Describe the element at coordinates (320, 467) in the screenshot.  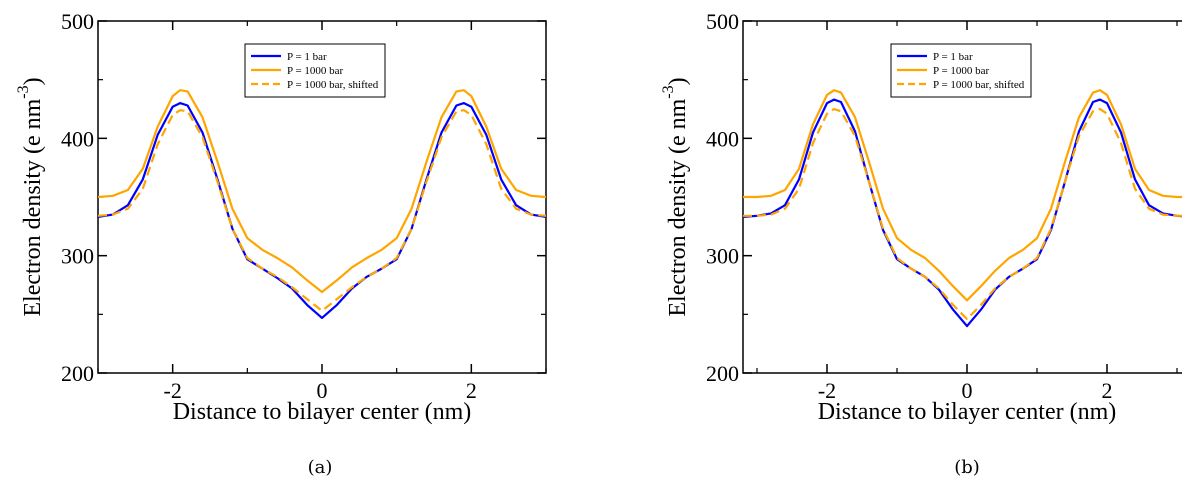
I see `subfigure-caption: (a)` at that location.